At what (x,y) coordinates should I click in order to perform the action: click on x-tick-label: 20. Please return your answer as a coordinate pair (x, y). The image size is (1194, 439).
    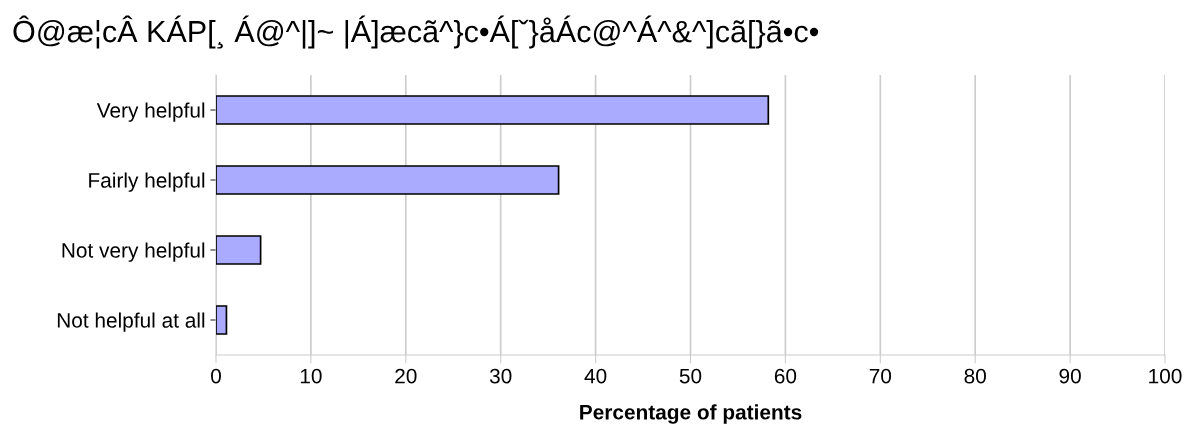
    Looking at the image, I should click on (406, 376).